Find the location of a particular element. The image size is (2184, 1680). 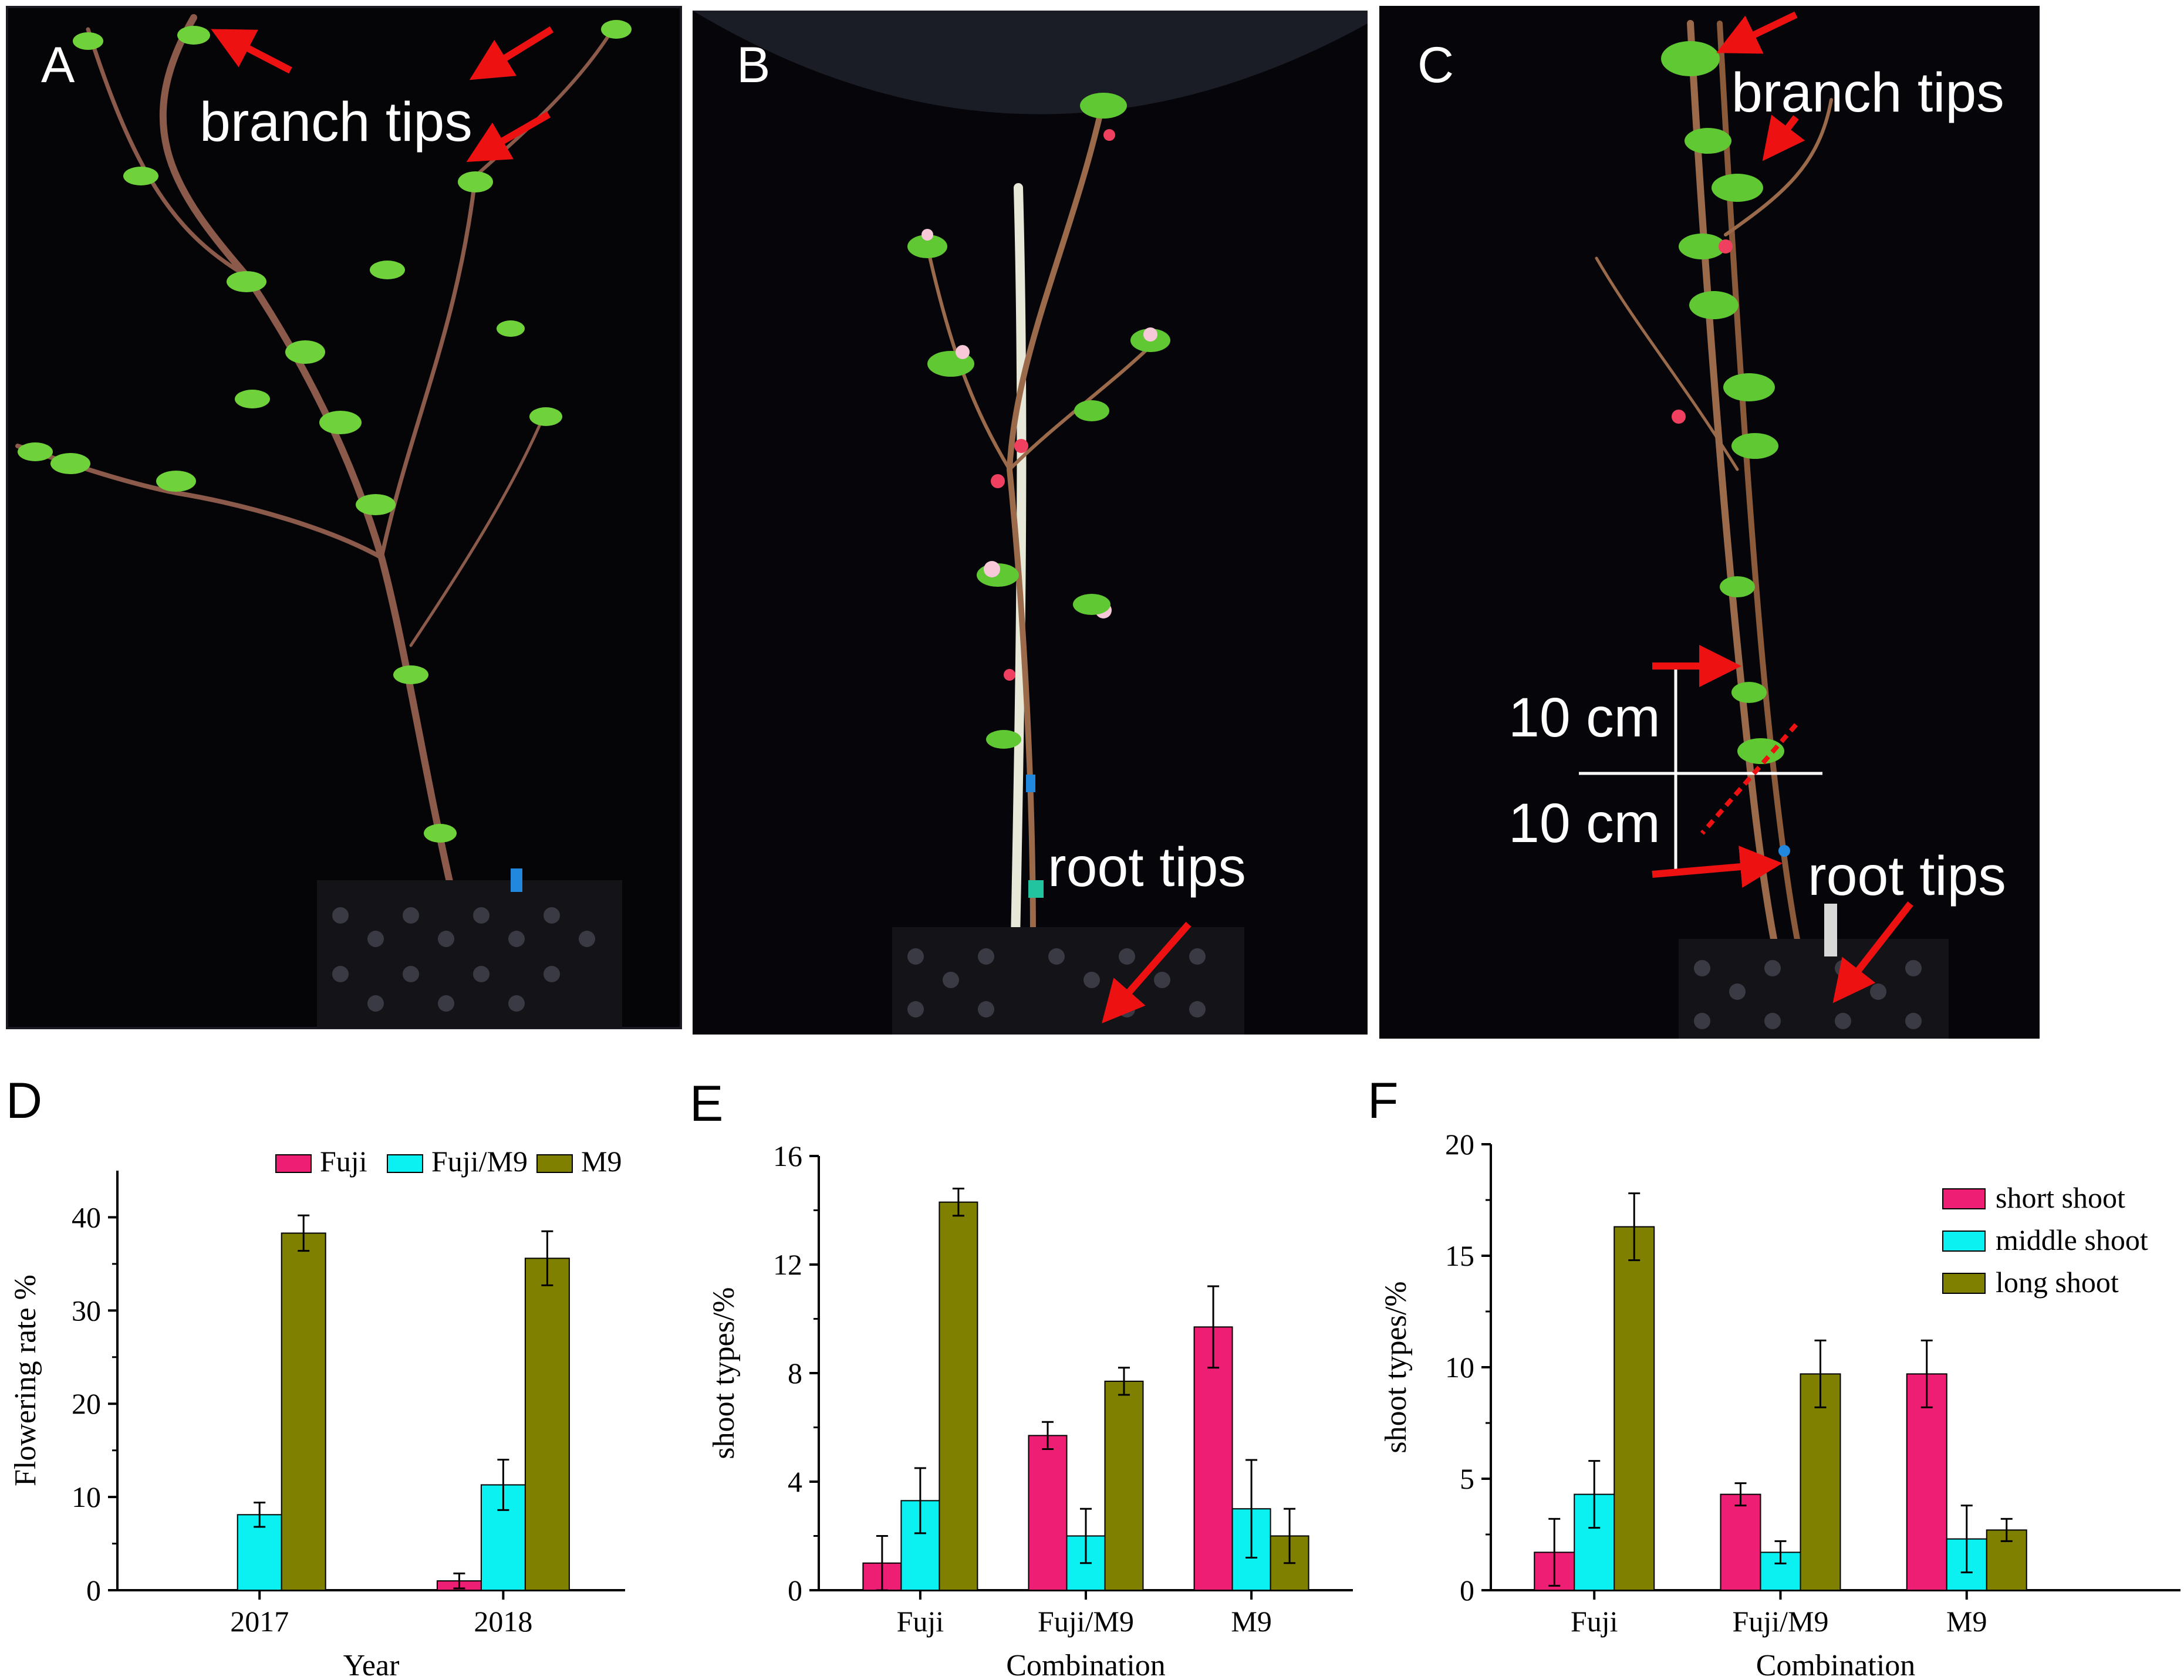

y-axis-title: Flowering rate % is located at coordinates (25, 1380).